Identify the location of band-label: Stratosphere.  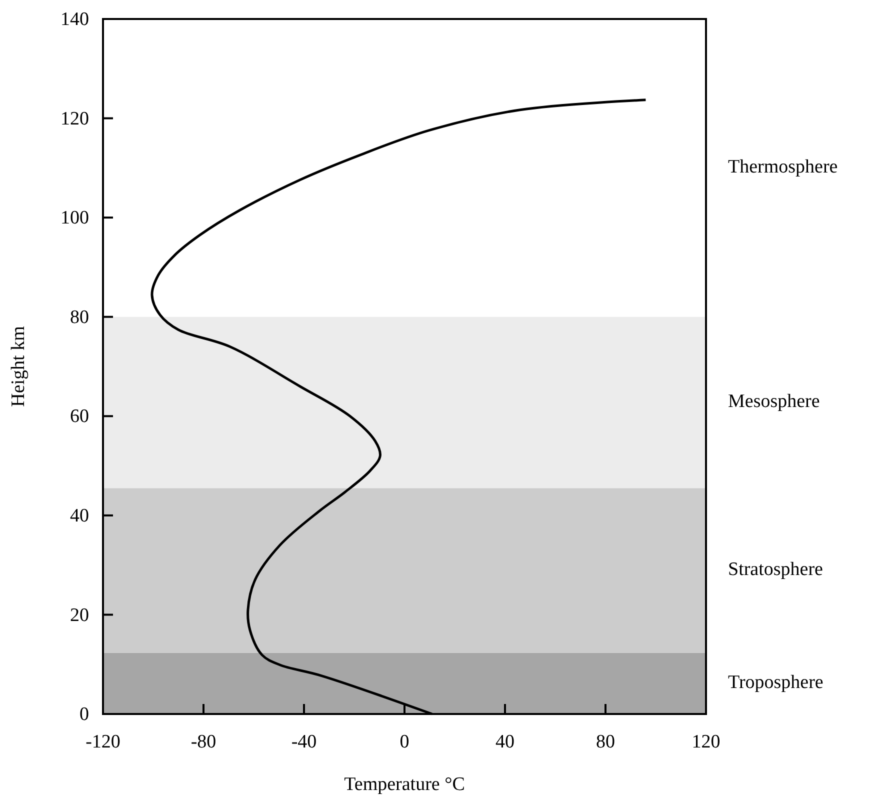
(775, 569).